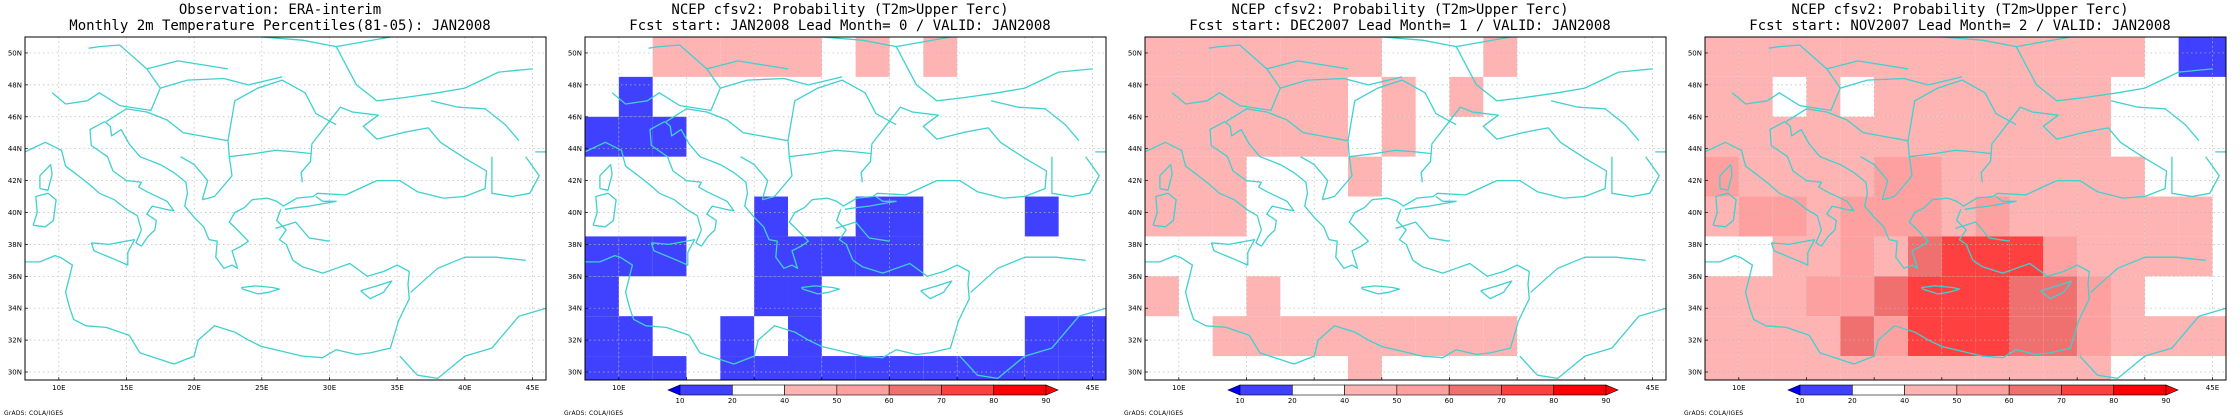 Image resolution: width=2240 pixels, height=420 pixels. Describe the element at coordinates (1135, 277) in the screenshot. I see `lat-label: 36N` at that location.